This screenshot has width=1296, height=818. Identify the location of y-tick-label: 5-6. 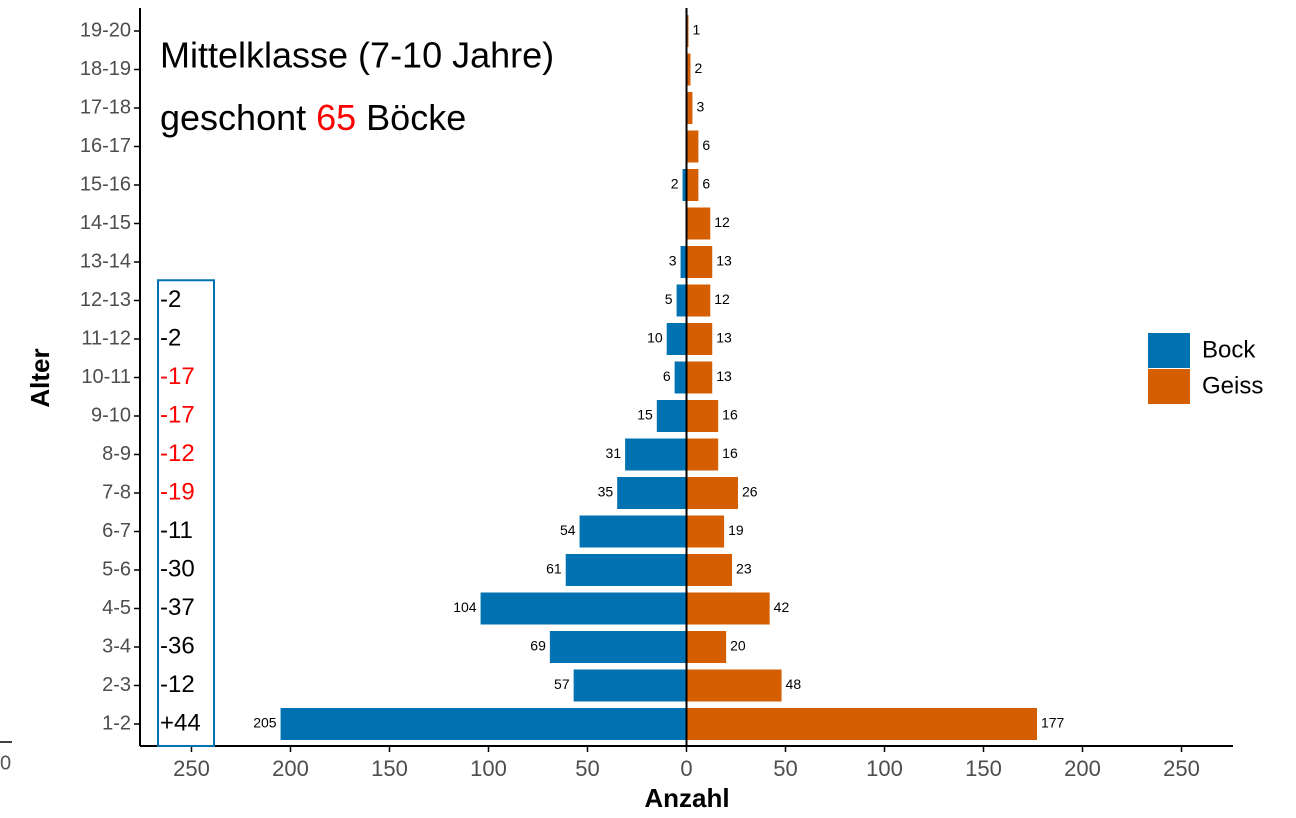
(116, 569).